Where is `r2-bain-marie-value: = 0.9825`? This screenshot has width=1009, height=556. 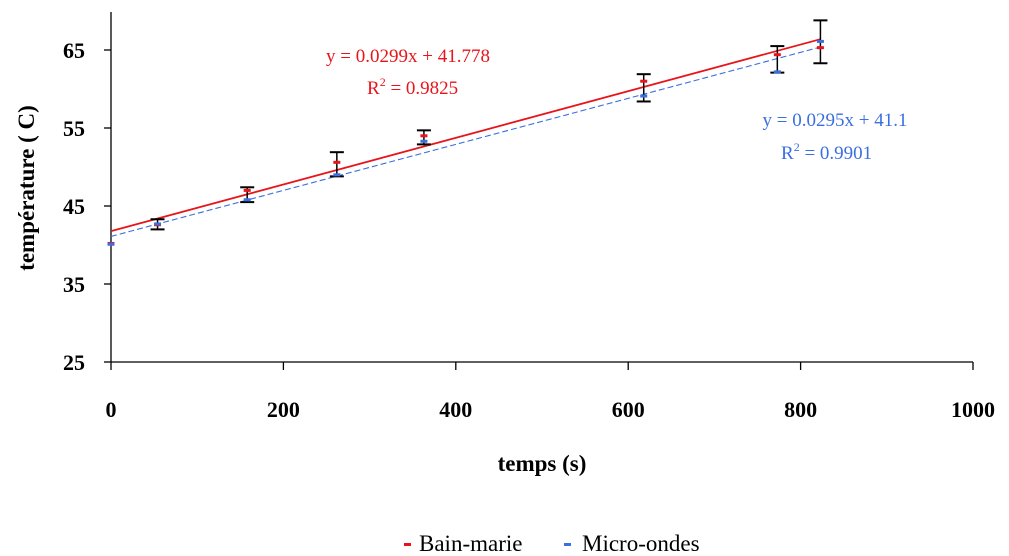 r2-bain-marie-value: = 0.9825 is located at coordinates (422, 88).